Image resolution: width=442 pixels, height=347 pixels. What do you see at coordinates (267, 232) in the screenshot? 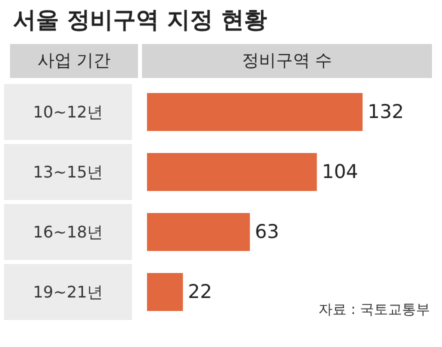
I see `data-label: 63` at bounding box center [267, 232].